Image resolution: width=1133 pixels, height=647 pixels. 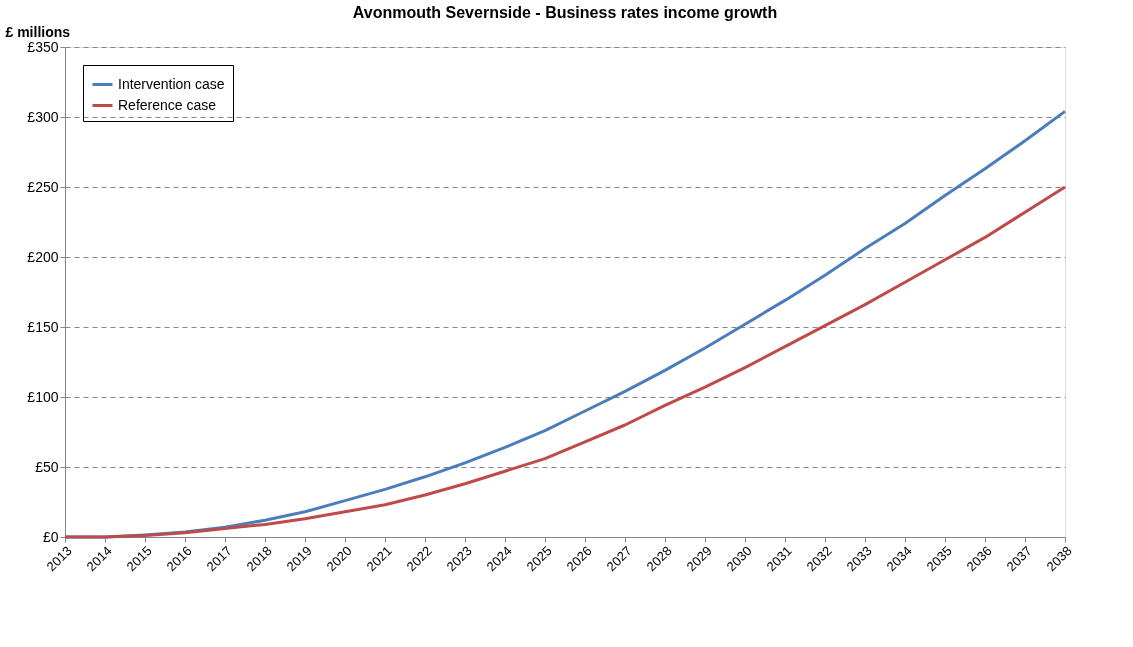 I want to click on legend-label: Reference case, so click(x=167, y=104).